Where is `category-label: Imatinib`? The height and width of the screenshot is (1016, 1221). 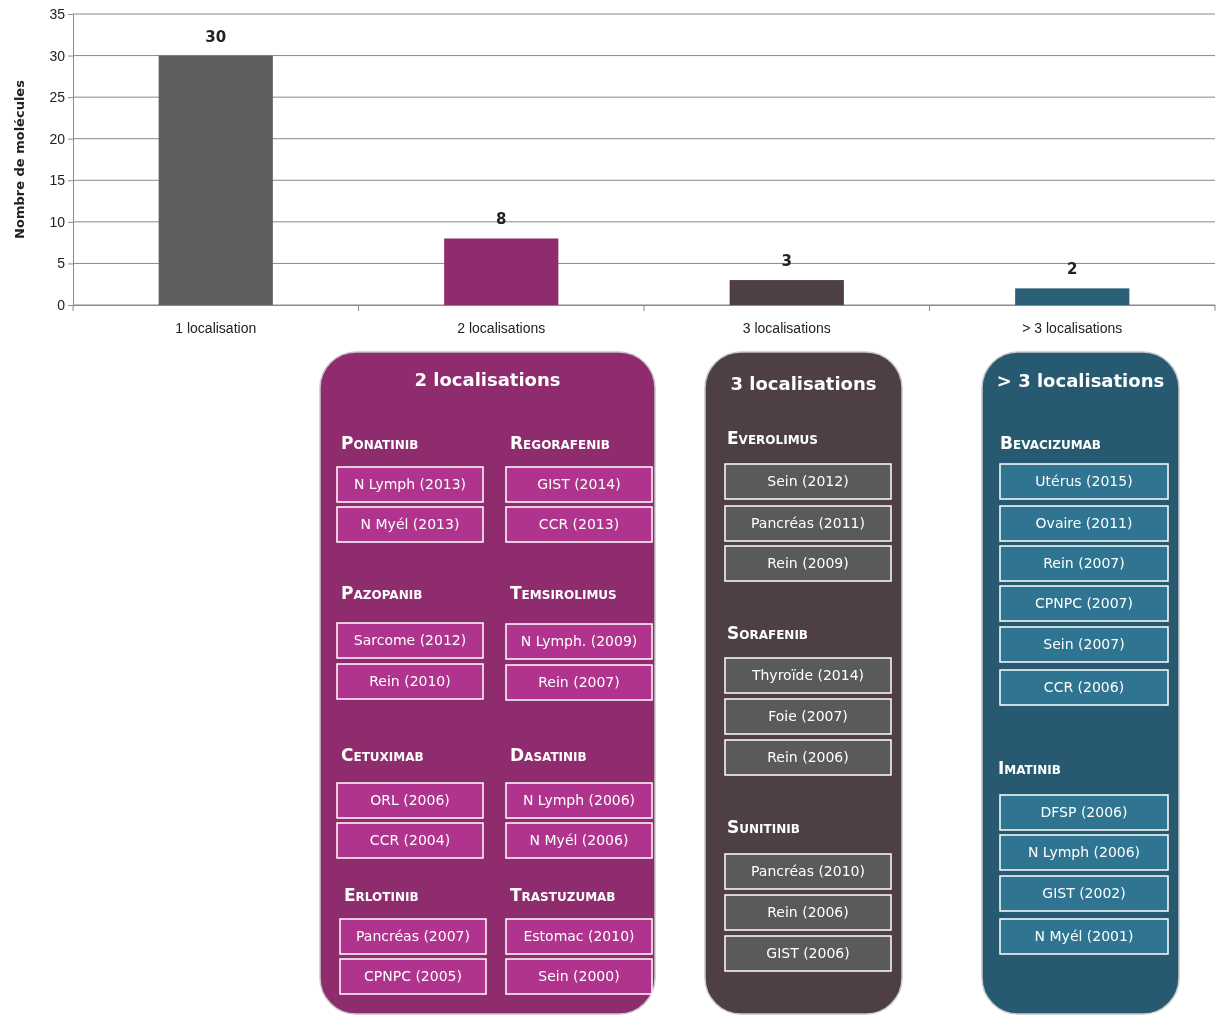 category-label: Imatinib is located at coordinates (1029, 768).